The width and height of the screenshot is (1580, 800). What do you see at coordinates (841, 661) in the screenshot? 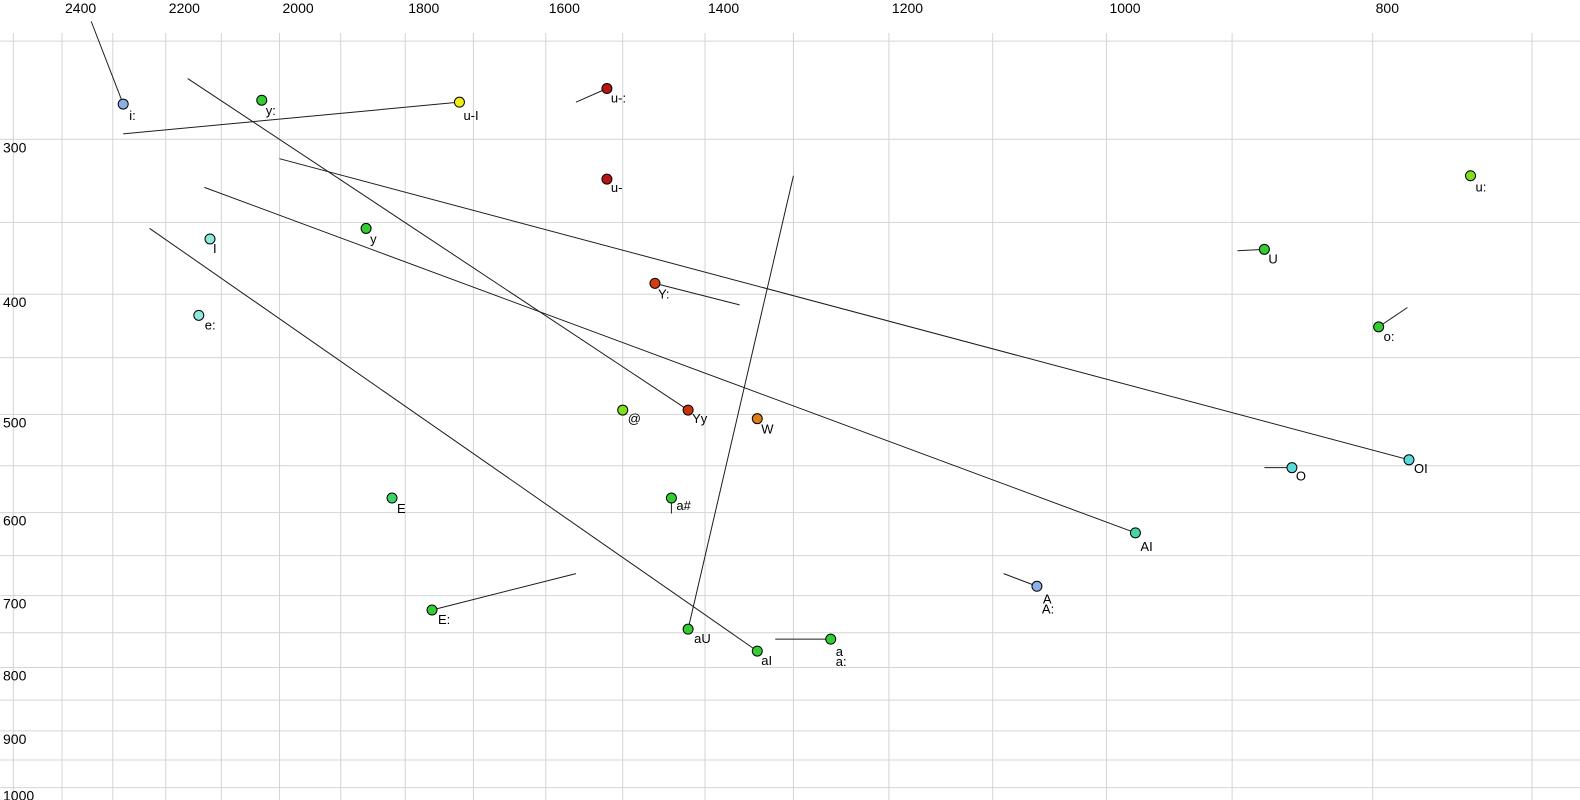
I see `vowel-label-a: a:` at bounding box center [841, 661].